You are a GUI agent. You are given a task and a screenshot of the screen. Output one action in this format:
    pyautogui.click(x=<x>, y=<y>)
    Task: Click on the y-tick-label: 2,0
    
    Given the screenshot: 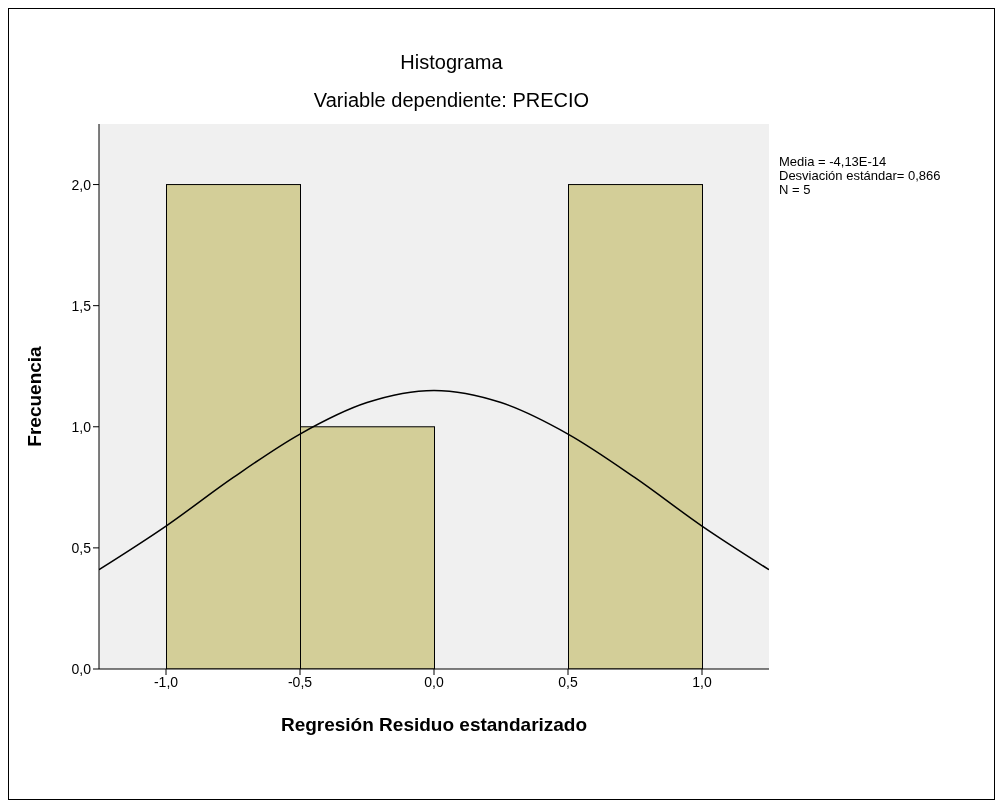 What is the action you would take?
    pyautogui.click(x=81, y=184)
    